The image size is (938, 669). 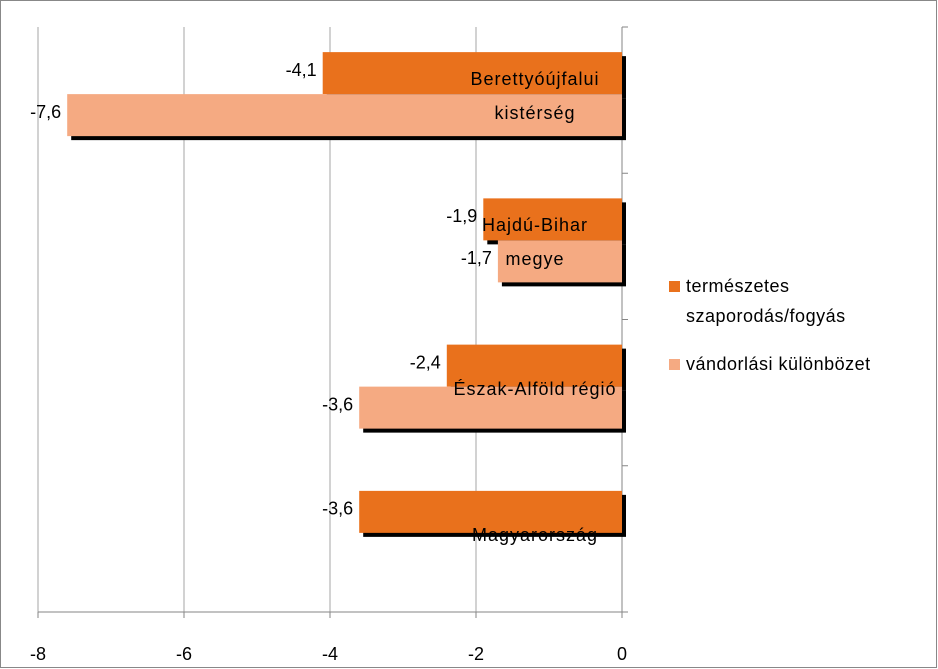 What do you see at coordinates (535, 534) in the screenshot?
I see `category-label: Magyarország` at bounding box center [535, 534].